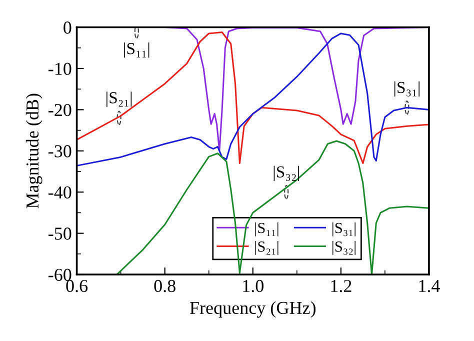 The width and height of the screenshot is (474, 341). Describe the element at coordinates (253, 309) in the screenshot. I see `x-axis-title: Frequency (GHz)` at that location.